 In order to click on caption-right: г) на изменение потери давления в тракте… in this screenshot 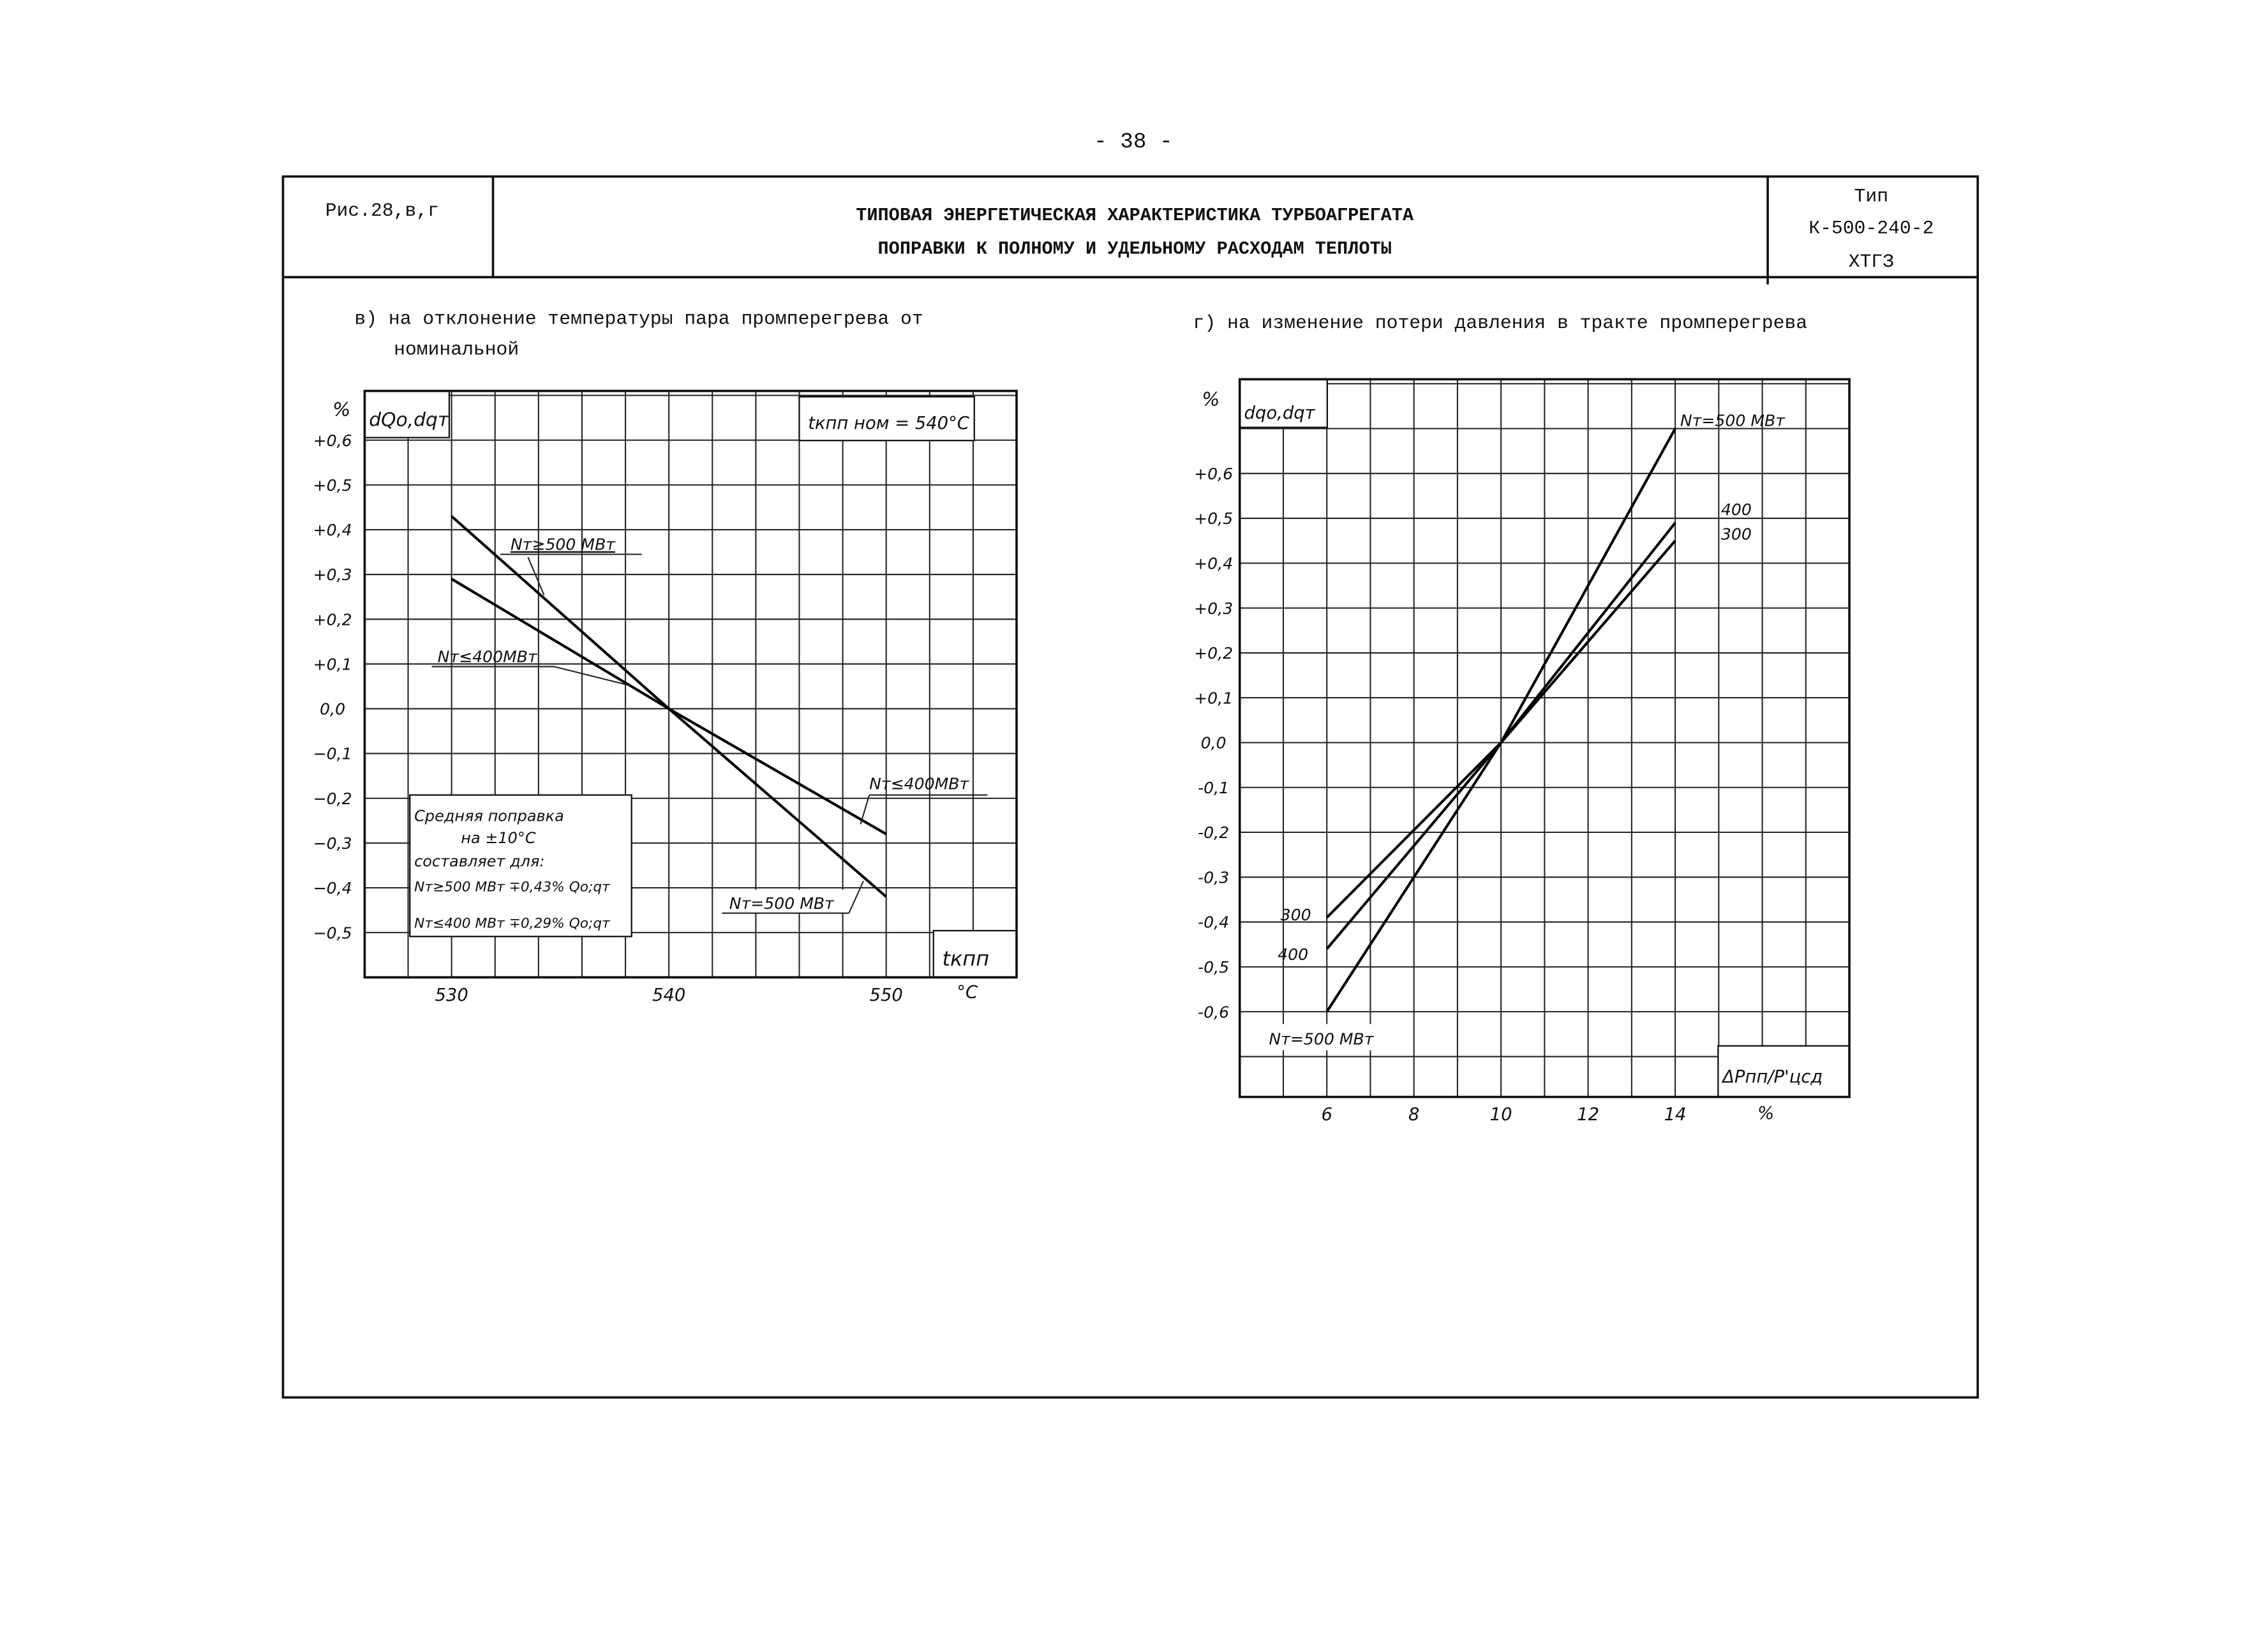, I will do `click(1501, 323)`.